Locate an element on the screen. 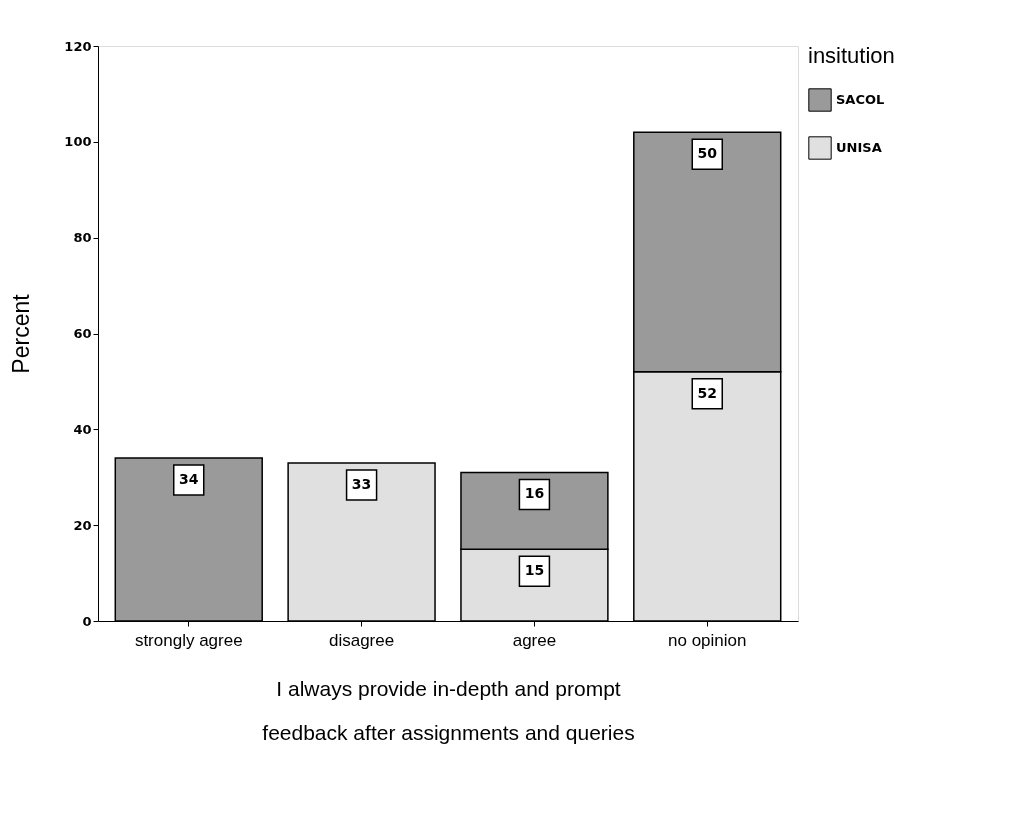 The width and height of the screenshot is (1021, 818). y-tick-label: 100 is located at coordinates (78, 142).